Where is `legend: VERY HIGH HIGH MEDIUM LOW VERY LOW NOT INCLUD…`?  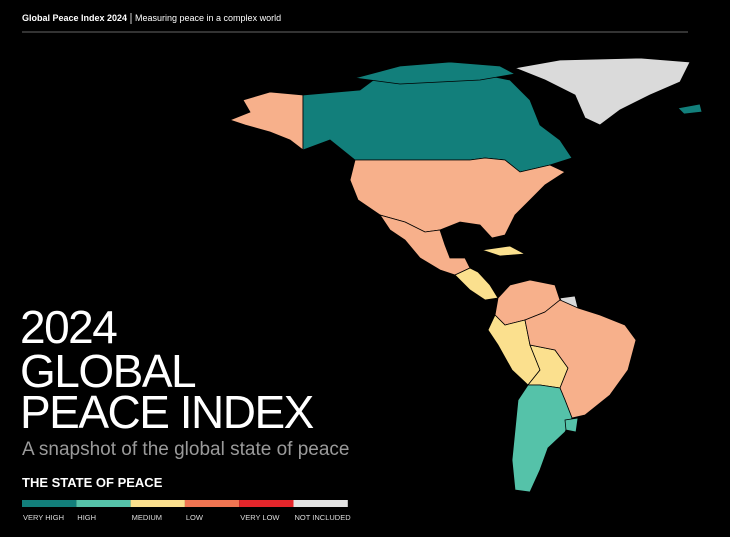 legend: VERY HIGH HIGH MEDIUM LOW VERY LOW NOT INCLUD… is located at coordinates (186, 511).